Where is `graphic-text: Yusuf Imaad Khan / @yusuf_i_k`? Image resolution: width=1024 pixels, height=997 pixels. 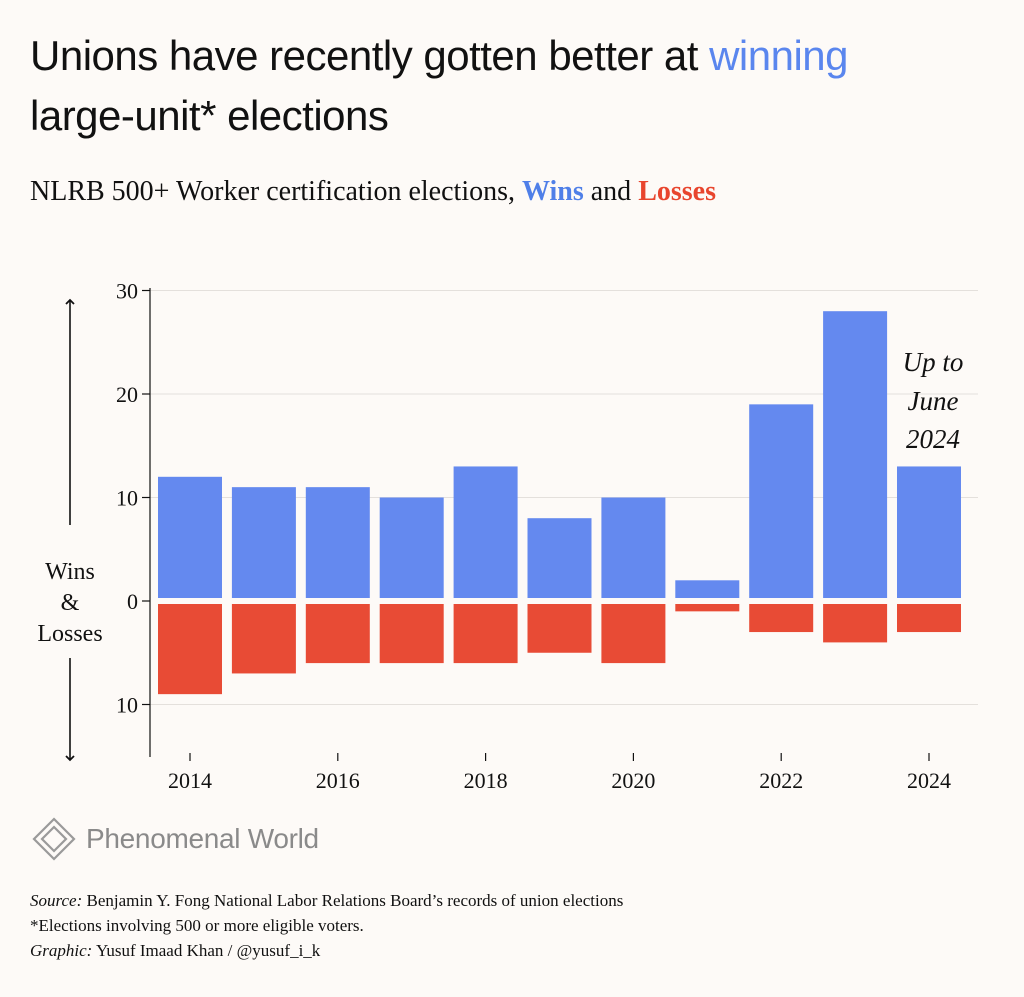
graphic-text: Yusuf Imaad Khan / @yusuf_i_k is located at coordinates (206, 950).